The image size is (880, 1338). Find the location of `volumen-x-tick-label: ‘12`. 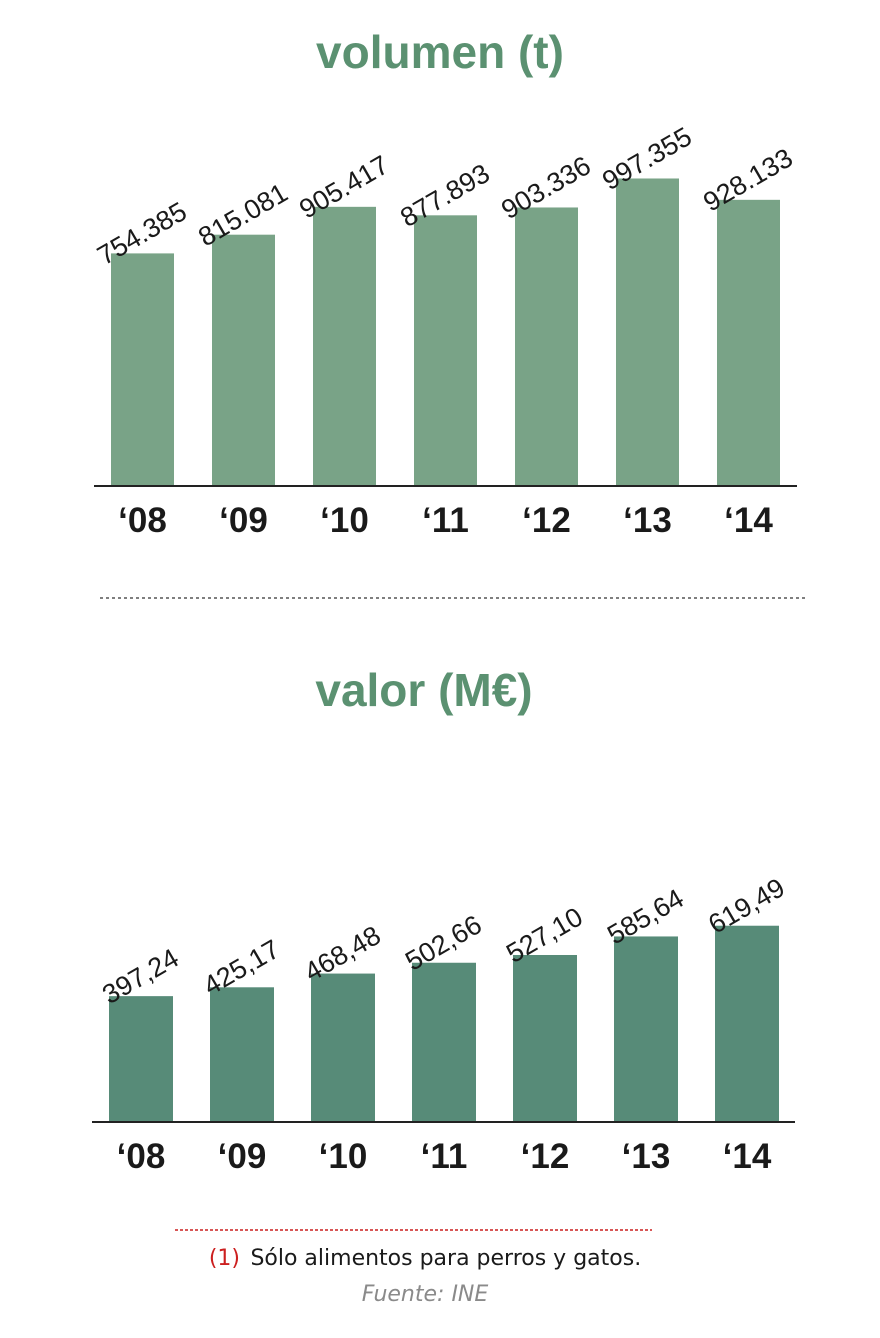

volumen-x-tick-label: ‘12 is located at coordinates (546, 520).